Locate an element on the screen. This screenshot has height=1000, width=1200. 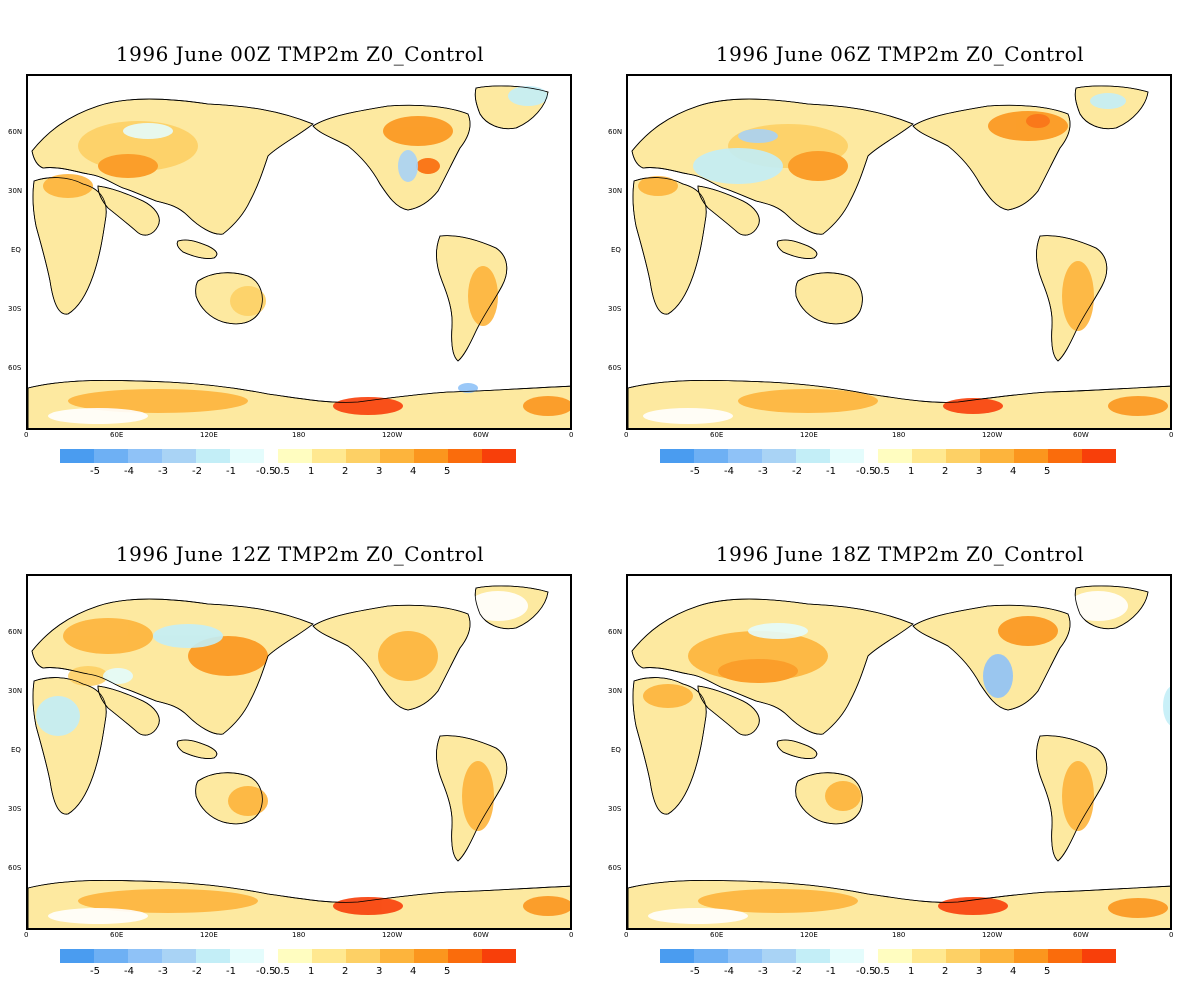
lon-label: 60W is located at coordinates (1081, 935).